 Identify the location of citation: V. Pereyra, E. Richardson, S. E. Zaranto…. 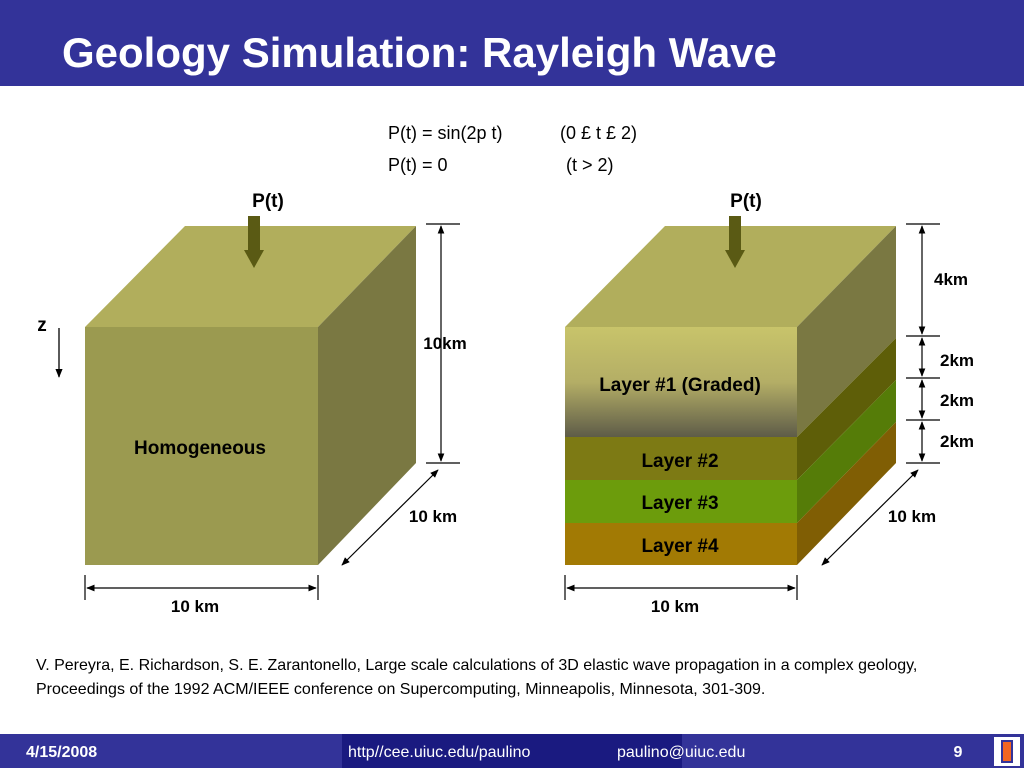
(477, 677).